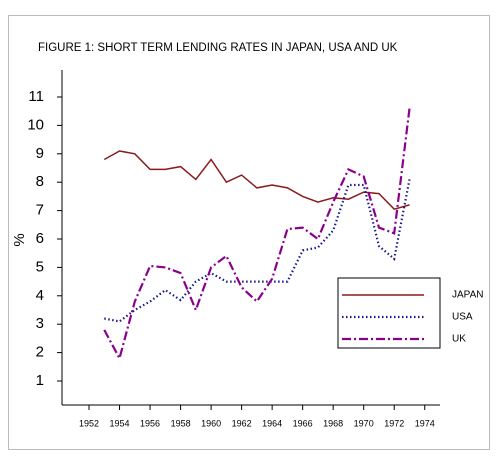  Describe the element at coordinates (462, 317) in the screenshot. I see `legend-label: USA` at that location.